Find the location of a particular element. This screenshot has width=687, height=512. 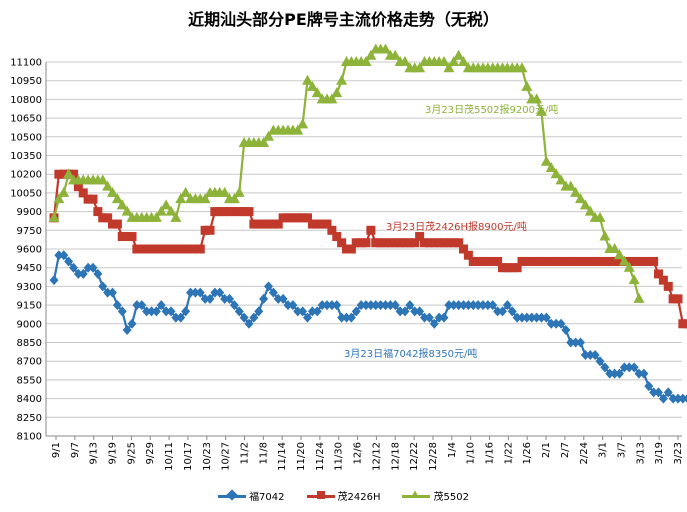

y-tick-label: 9300 is located at coordinates (29, 287).